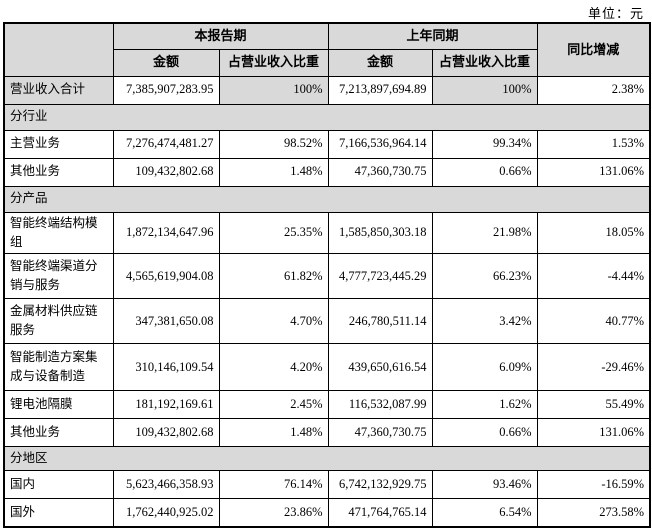 Image resolution: width=652 pixels, height=528 pixels. What do you see at coordinates (593, 321) in the screenshot?
I see `yoy-cell: 40.77%` at bounding box center [593, 321].